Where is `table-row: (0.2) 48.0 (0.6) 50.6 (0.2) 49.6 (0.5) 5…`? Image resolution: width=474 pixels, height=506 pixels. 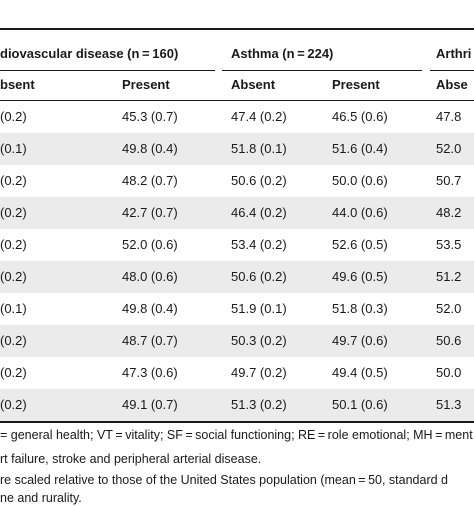 table-row: (0.2) 48.0 (0.6) 50.6 (0.2) 49.6 (0.5) 5… is located at coordinates (237, 277).